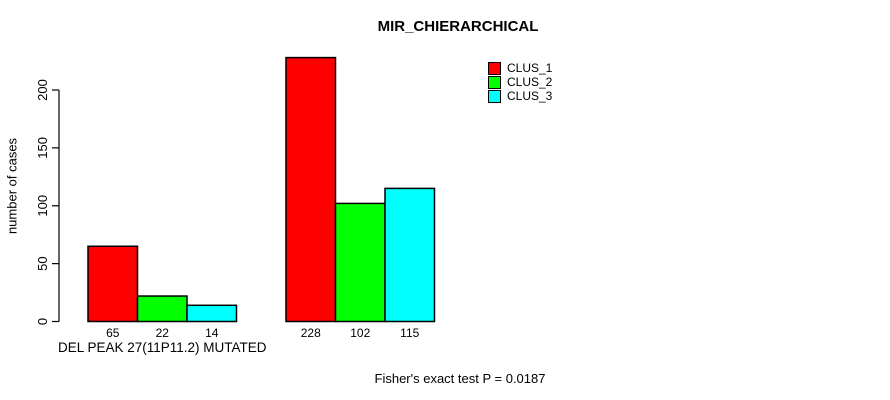 The width and height of the screenshot is (890, 400). What do you see at coordinates (42, 321) in the screenshot?
I see `y-tick-label: 0` at bounding box center [42, 321].